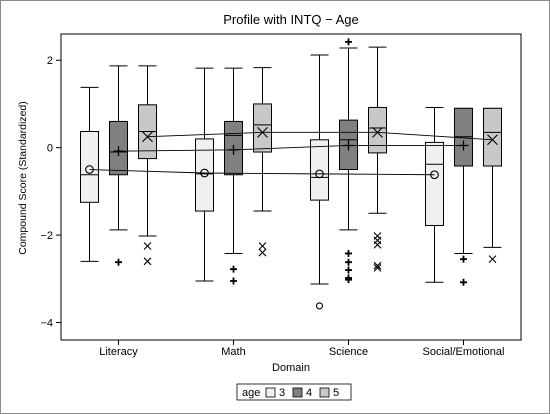  Describe the element at coordinates (282, 393) in the screenshot. I see `legend-label-age-3: 3` at that location.